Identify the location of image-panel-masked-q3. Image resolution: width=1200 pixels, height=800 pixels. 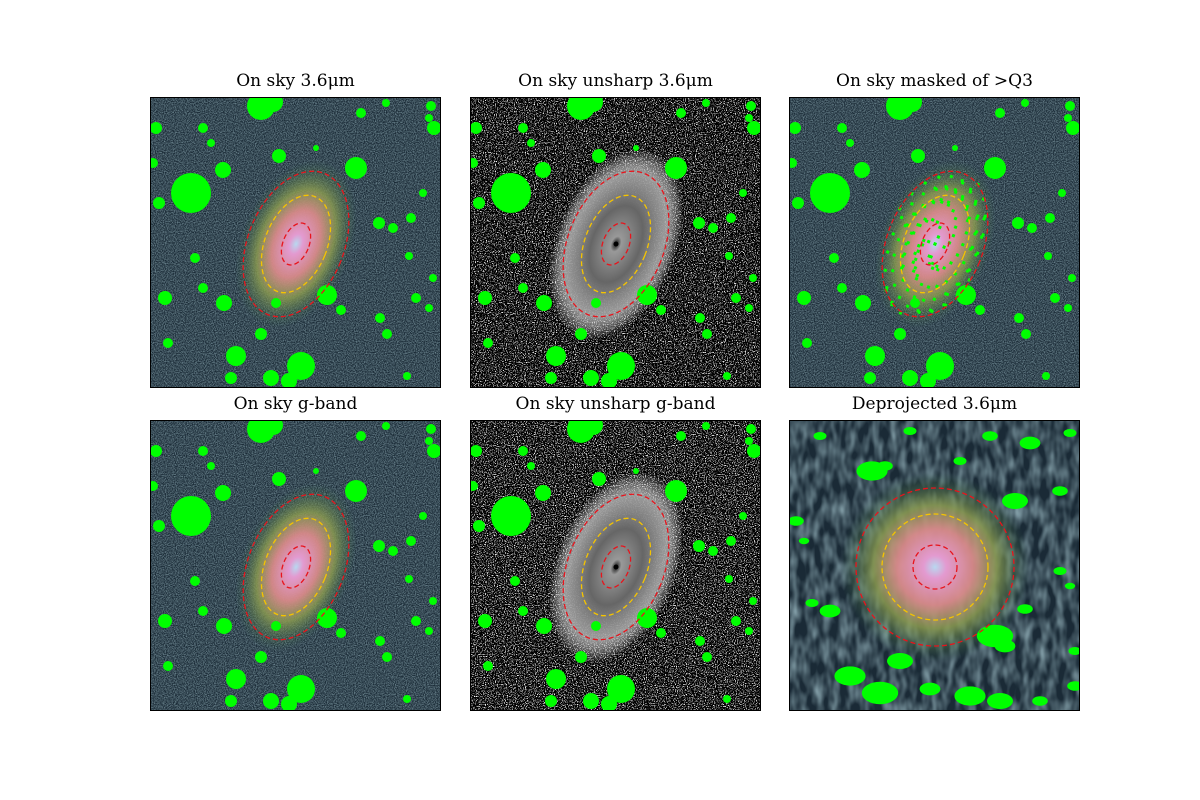
(934, 242).